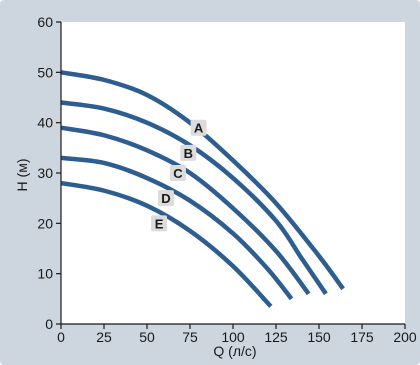 Image resolution: width=420 pixels, height=365 pixels. I want to click on x-tick-label: 0, so click(61, 337).